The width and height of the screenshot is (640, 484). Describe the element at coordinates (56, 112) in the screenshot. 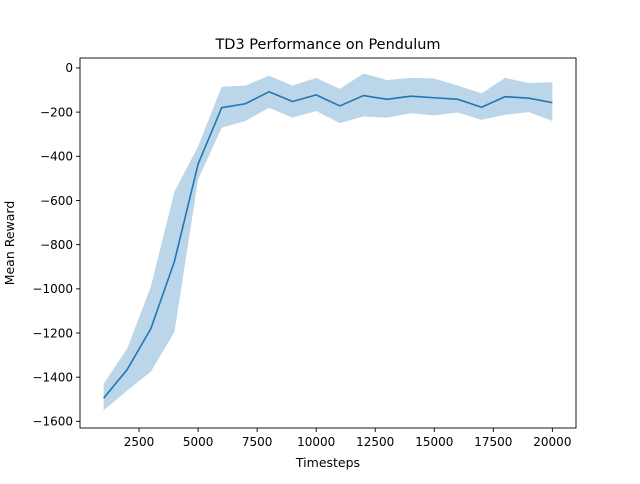

I see `y-tick-label: −200` at that location.